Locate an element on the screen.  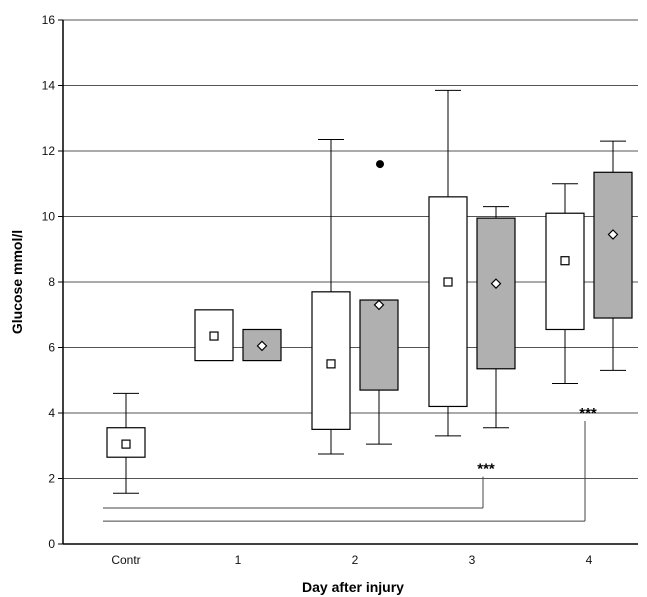
x-tick-label: Contr is located at coordinates (125, 560).